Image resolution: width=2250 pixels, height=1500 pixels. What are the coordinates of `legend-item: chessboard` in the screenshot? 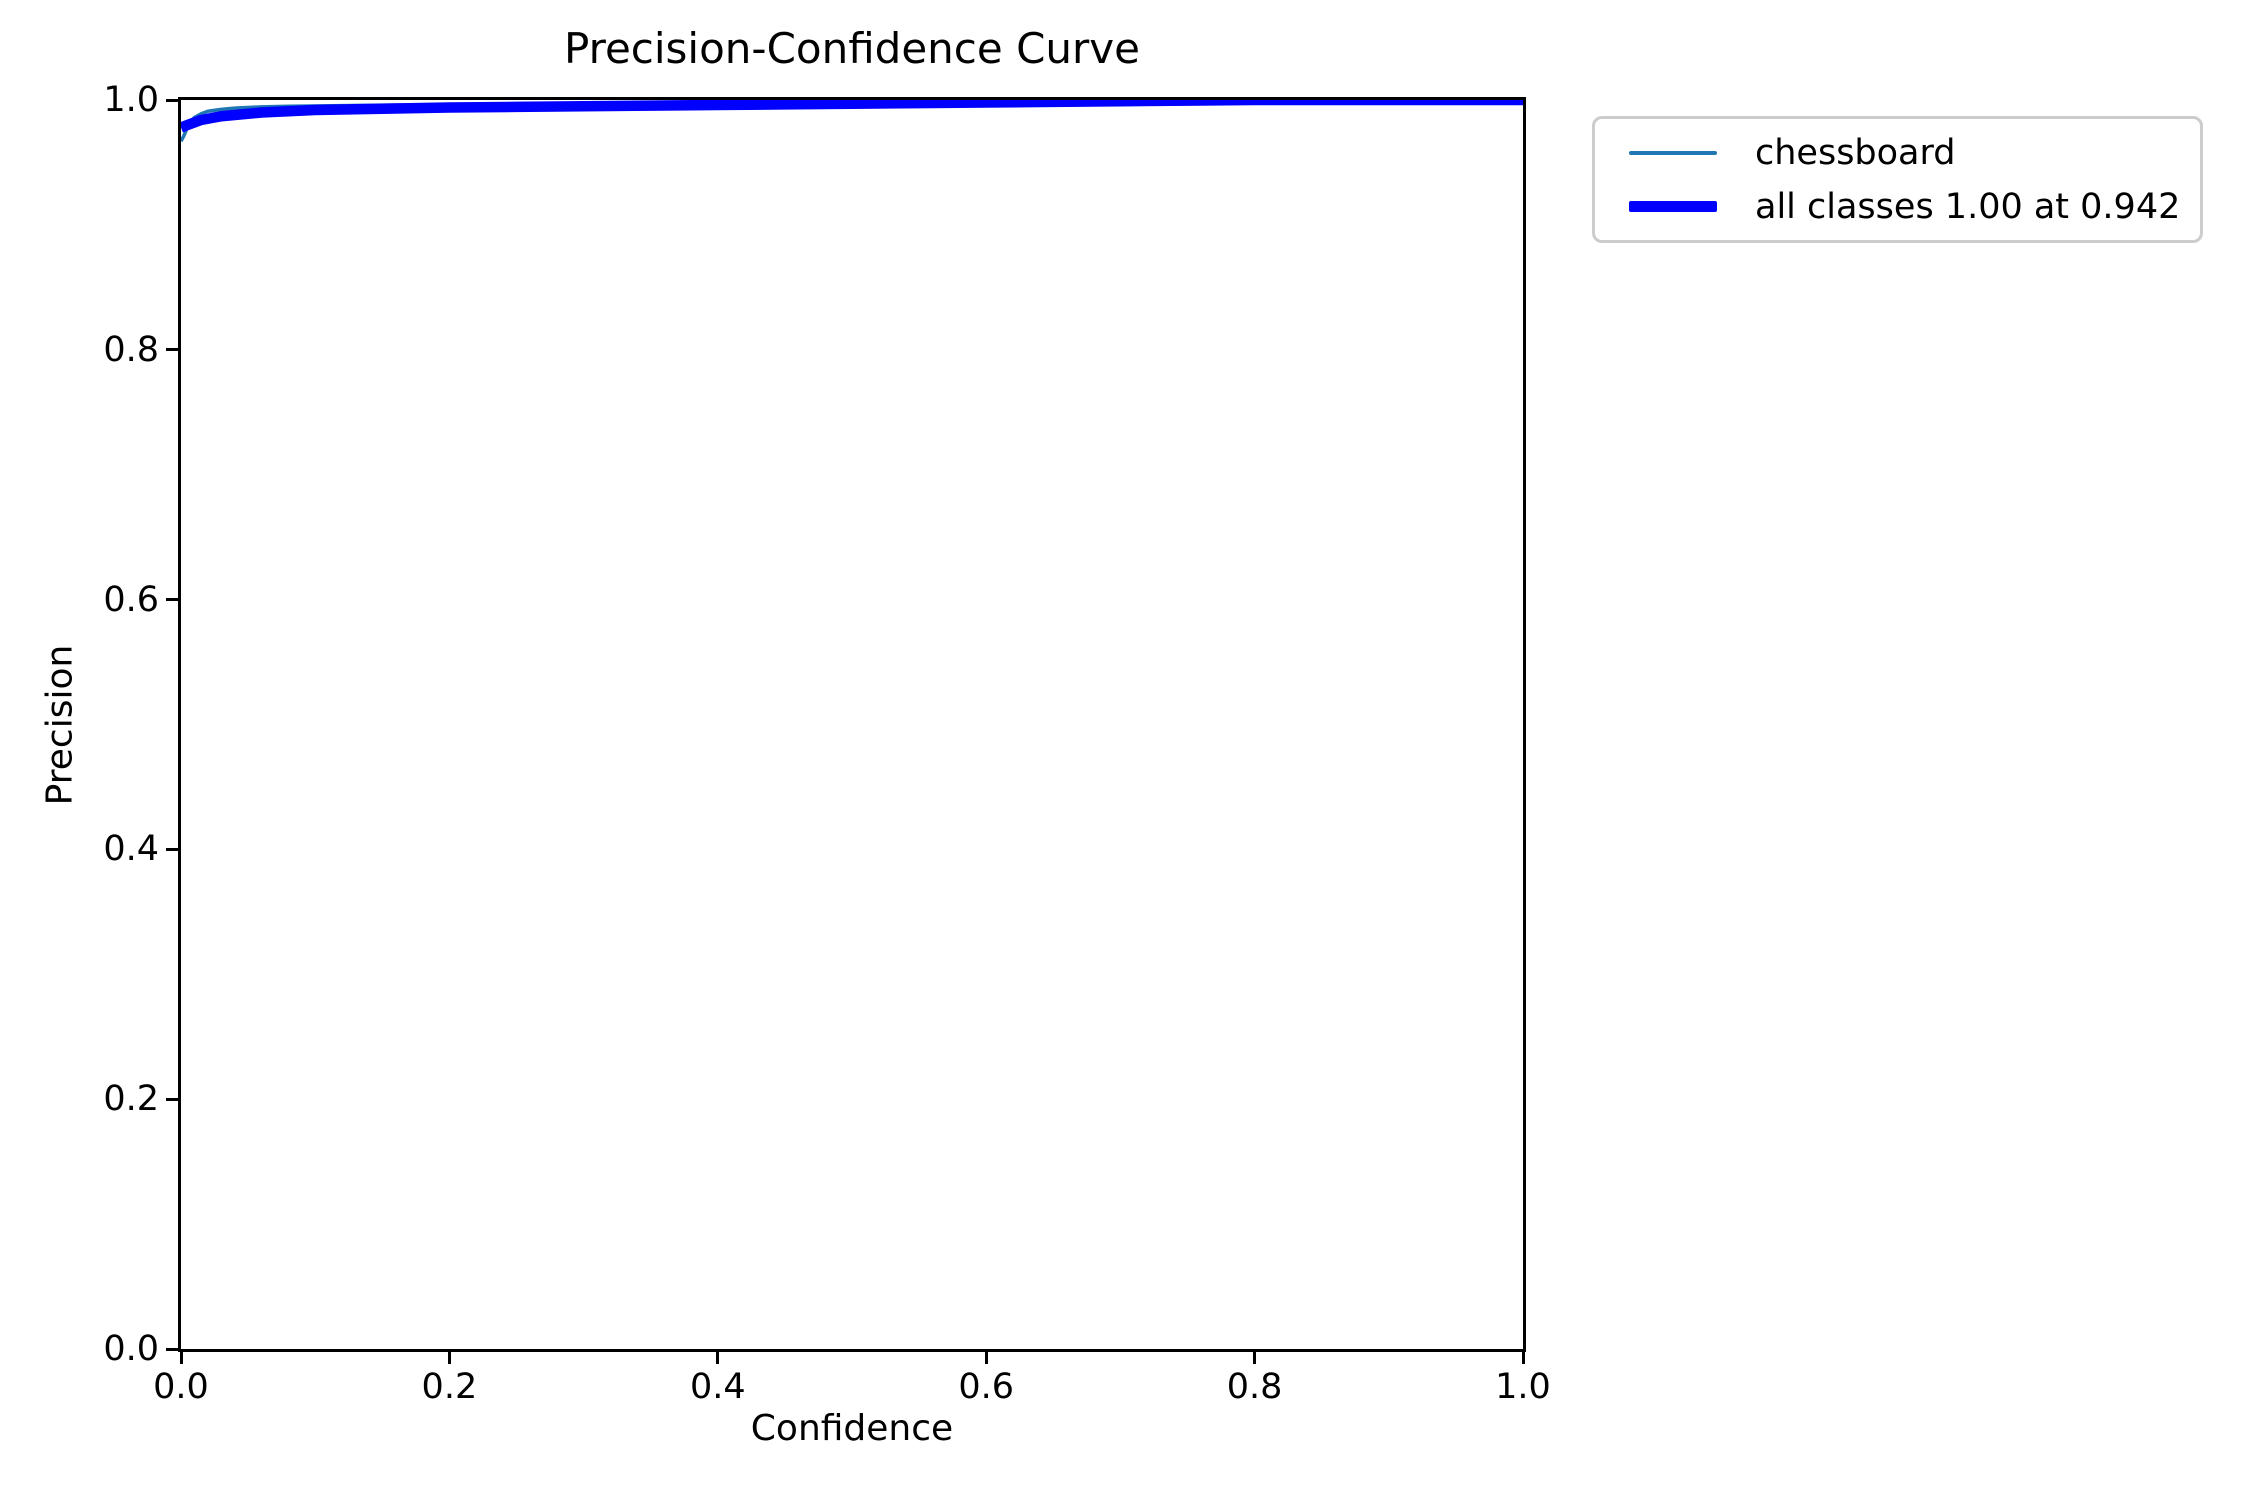 It's located at (1909, 153).